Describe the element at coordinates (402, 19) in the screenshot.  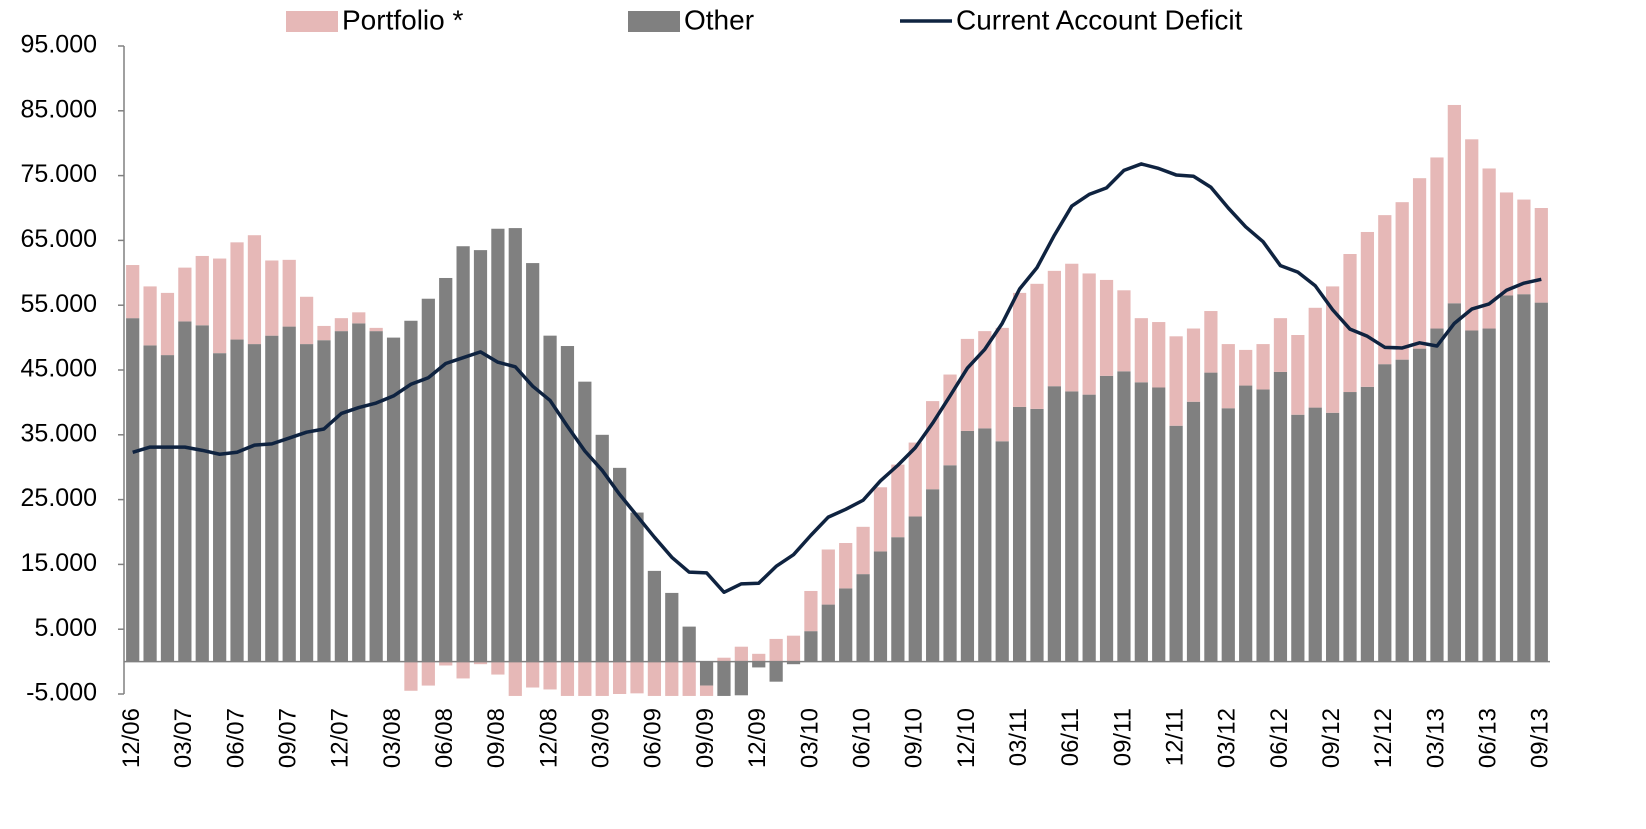
I see `legend-label: Portfolio *` at that location.